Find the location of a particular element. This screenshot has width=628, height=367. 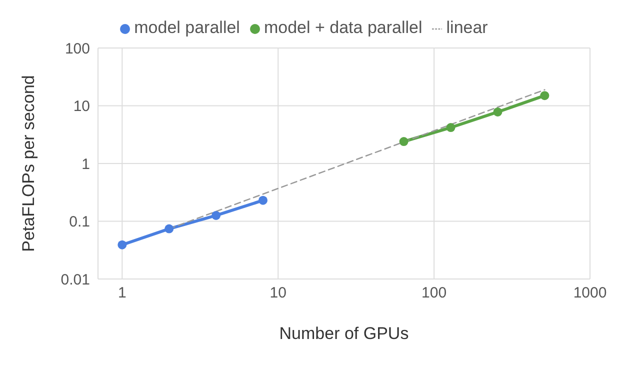

legend-label: linear is located at coordinates (467, 27).